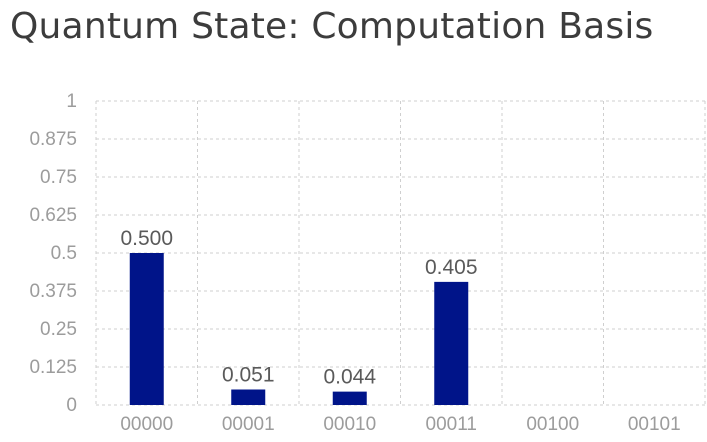  I want to click on x-tick-label-00010: 00010, so click(349, 424).